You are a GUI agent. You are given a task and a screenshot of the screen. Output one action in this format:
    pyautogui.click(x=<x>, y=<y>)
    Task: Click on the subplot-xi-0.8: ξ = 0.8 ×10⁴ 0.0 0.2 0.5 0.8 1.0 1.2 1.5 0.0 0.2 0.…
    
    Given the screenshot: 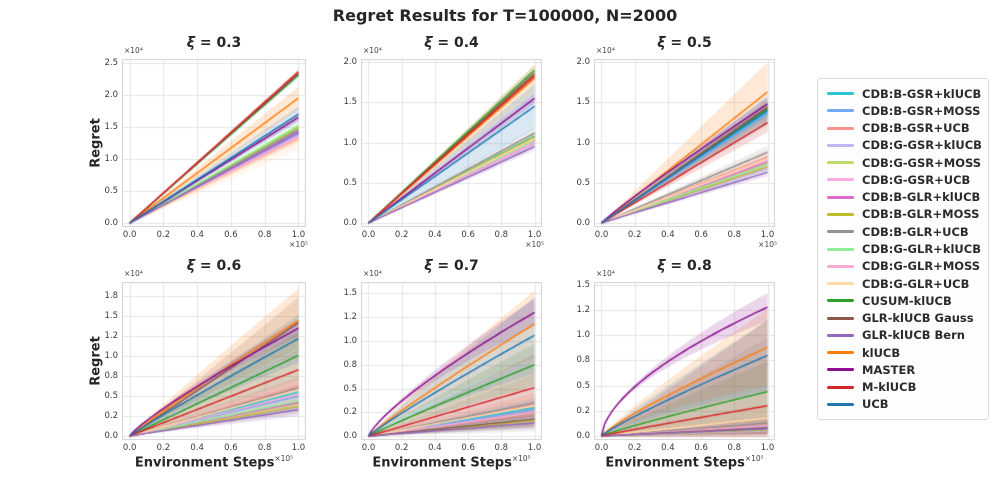 What is the action you would take?
    pyautogui.click(x=675, y=364)
    